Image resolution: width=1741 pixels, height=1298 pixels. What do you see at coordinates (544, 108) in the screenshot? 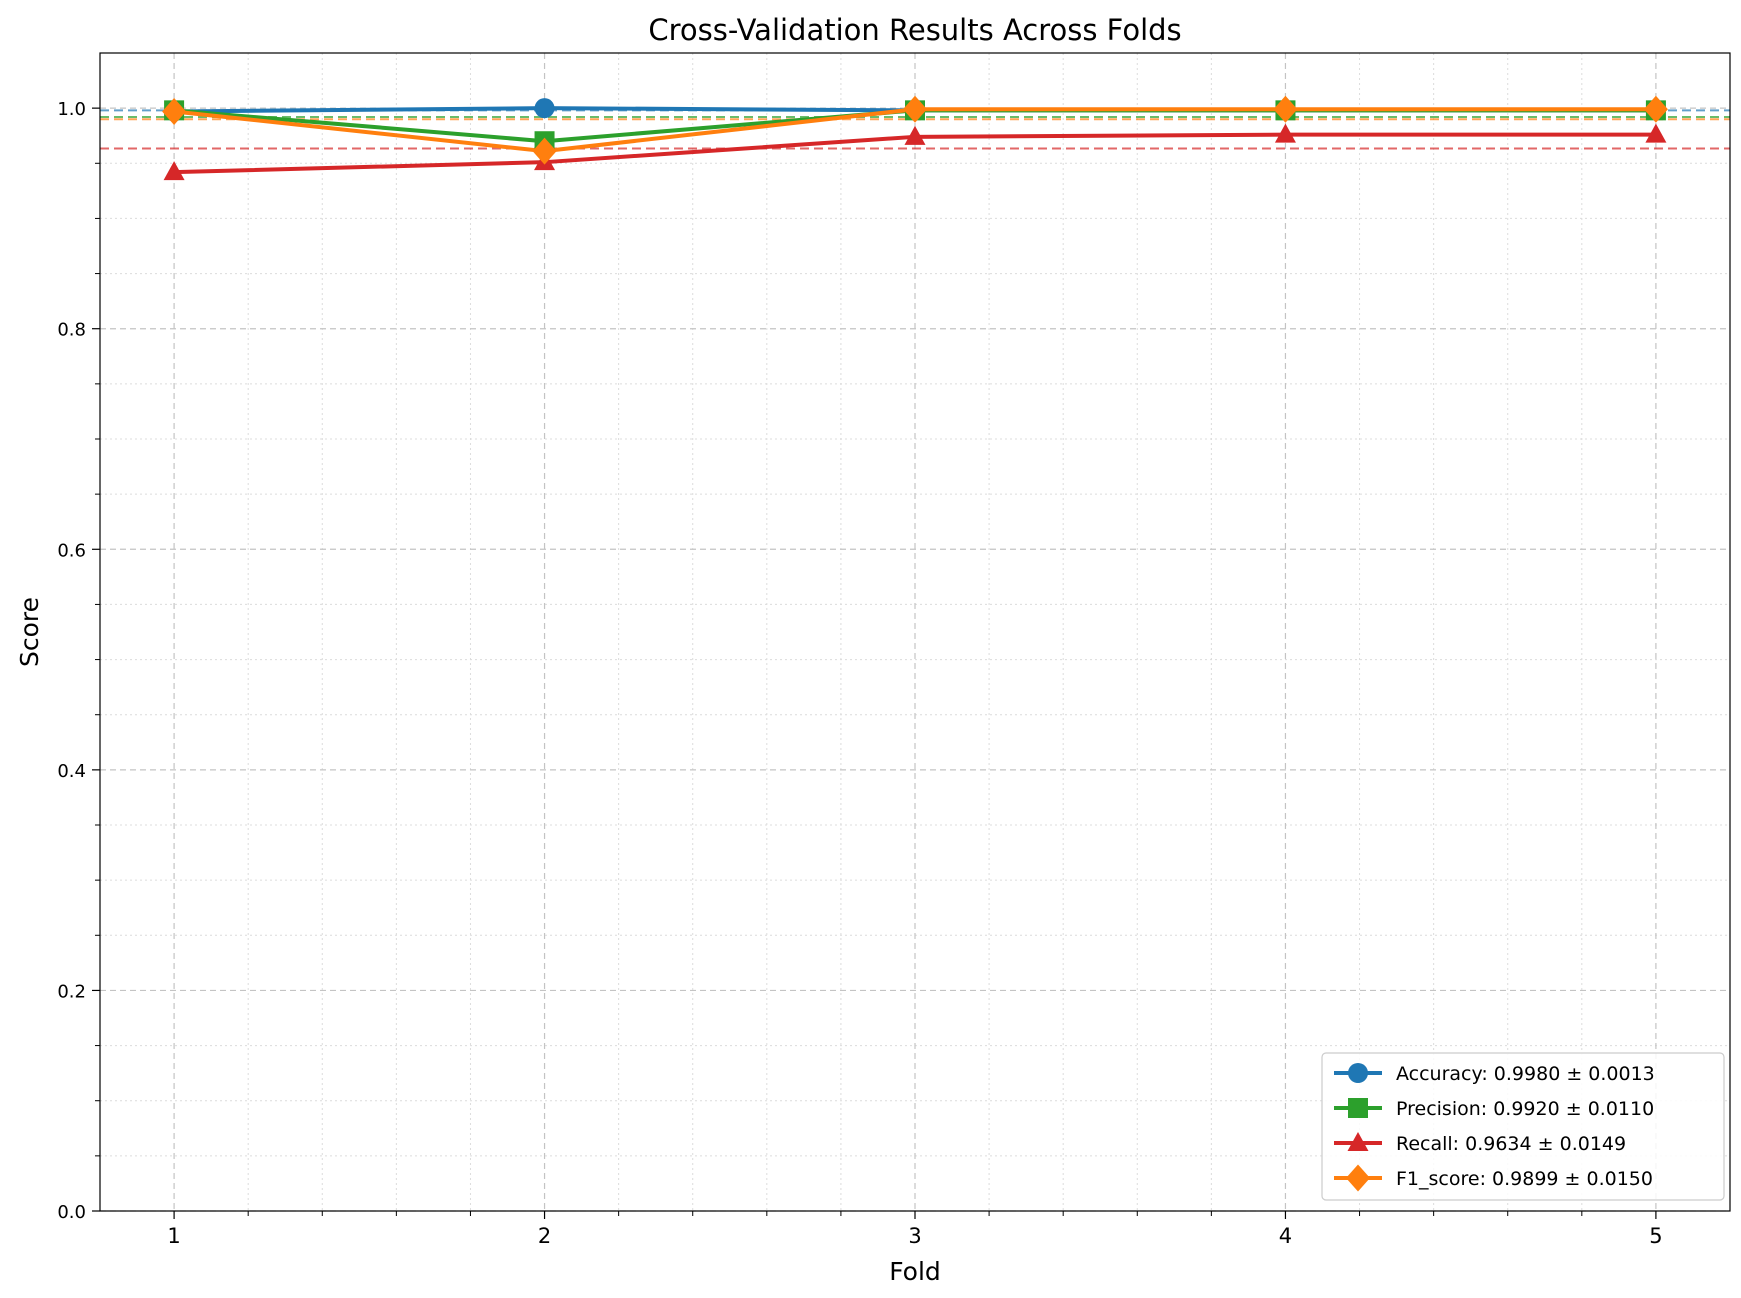
I see `accuracy-point` at bounding box center [544, 108].